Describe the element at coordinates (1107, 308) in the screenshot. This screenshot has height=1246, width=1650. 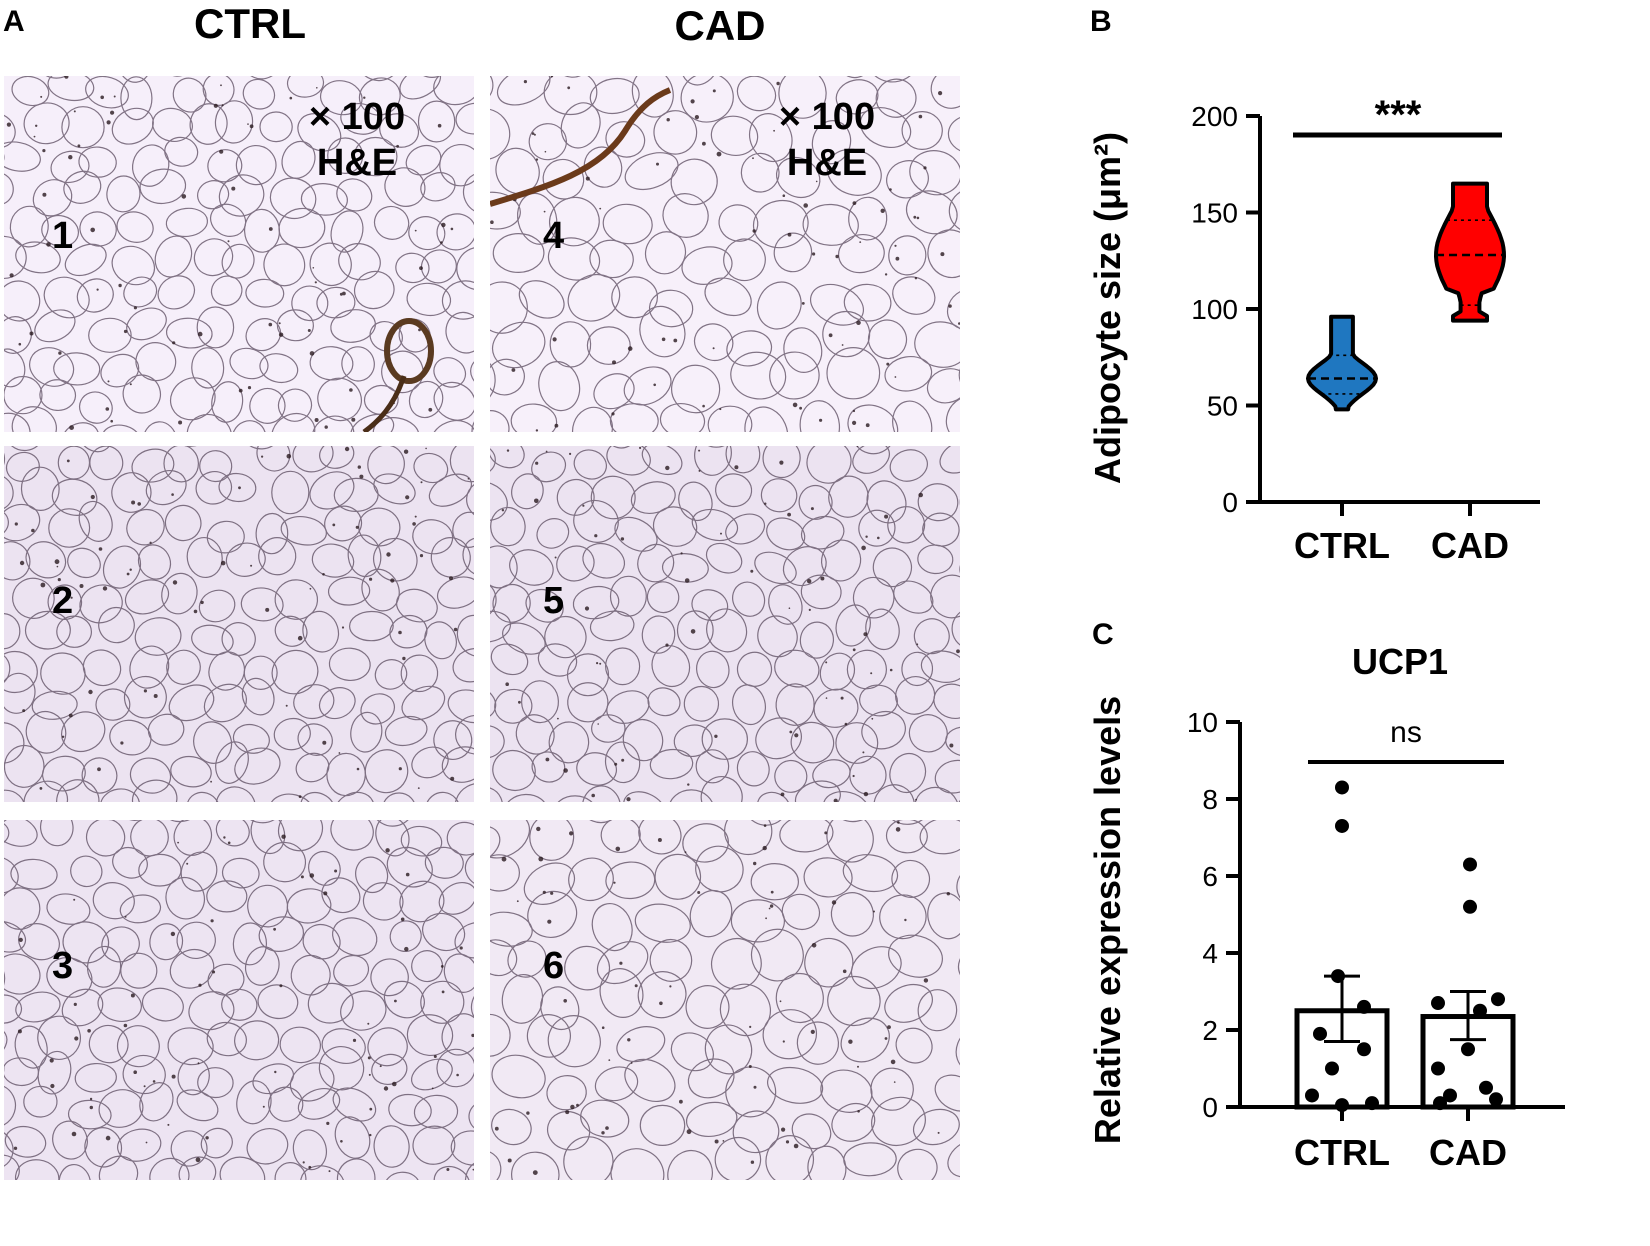
I see `y-axis-label: Adipocyte size (μm²)` at that location.